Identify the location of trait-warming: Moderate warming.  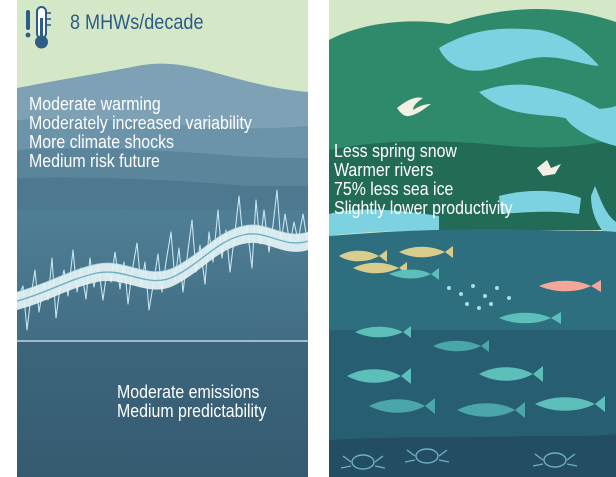
(95, 103).